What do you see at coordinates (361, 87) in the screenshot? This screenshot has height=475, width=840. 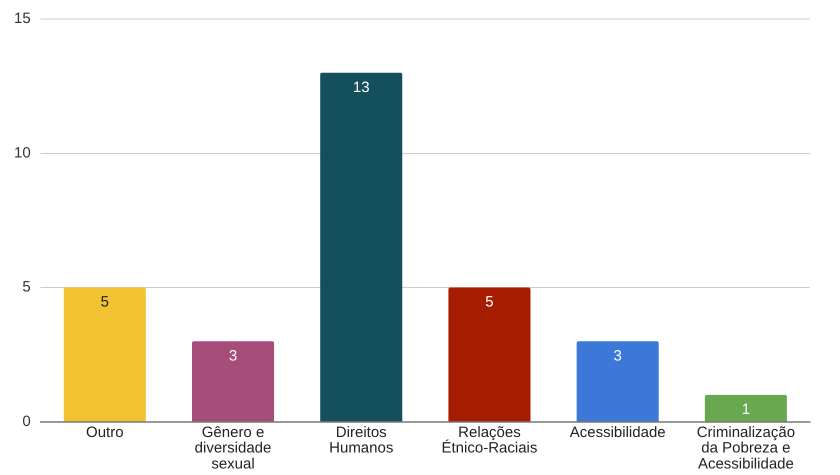 I see `data-label: 13` at bounding box center [361, 87].